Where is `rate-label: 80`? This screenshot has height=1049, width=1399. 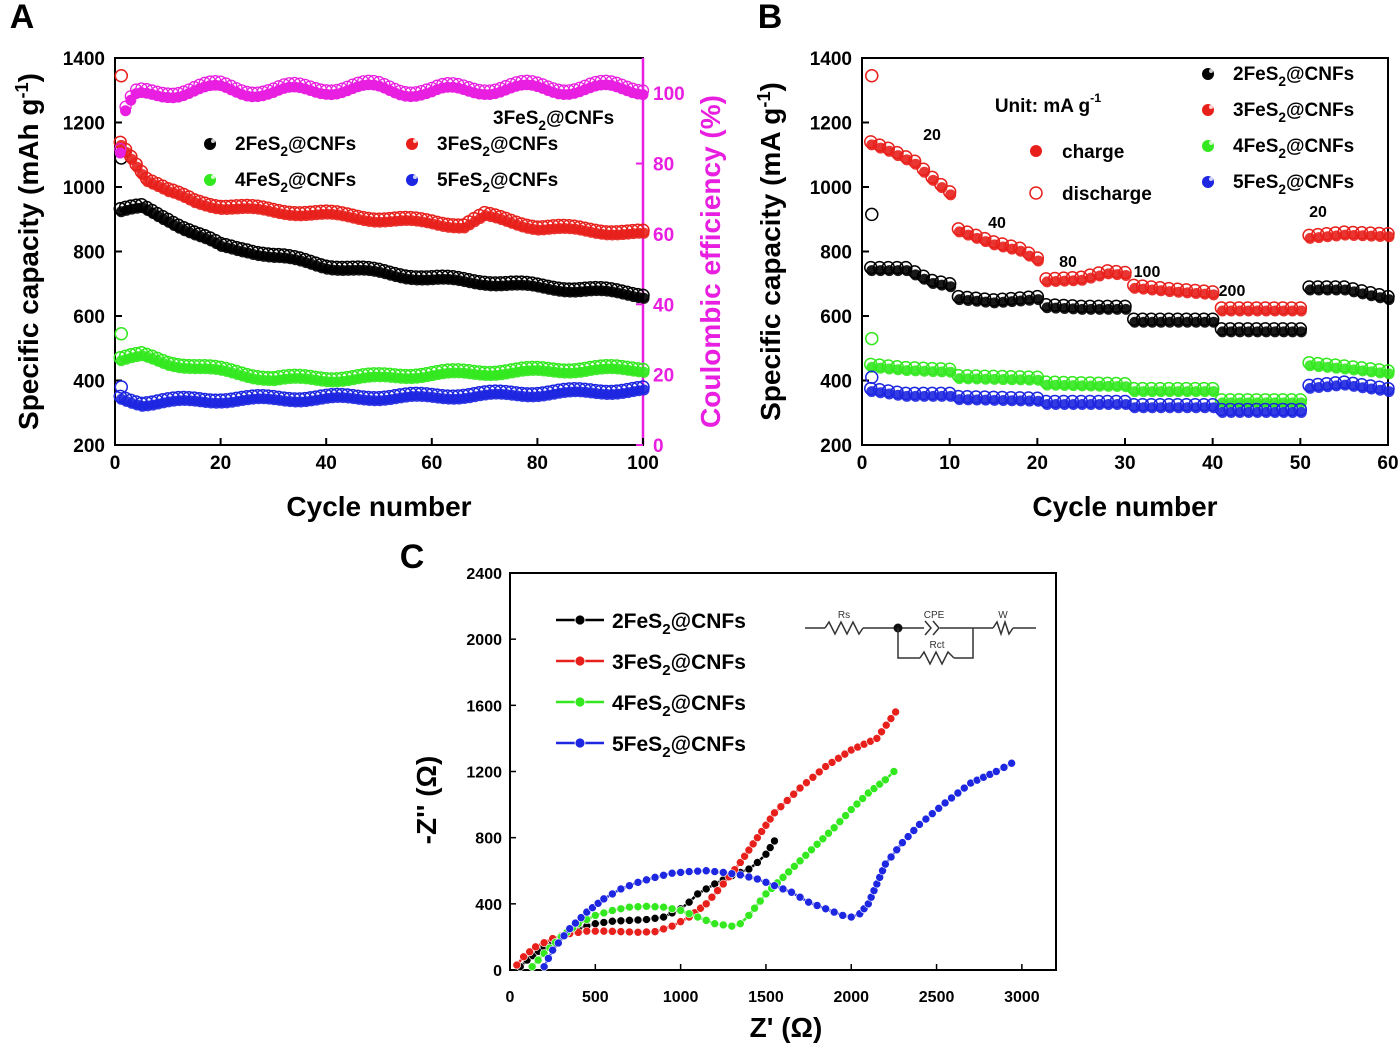
rate-label: 80 is located at coordinates (1068, 262).